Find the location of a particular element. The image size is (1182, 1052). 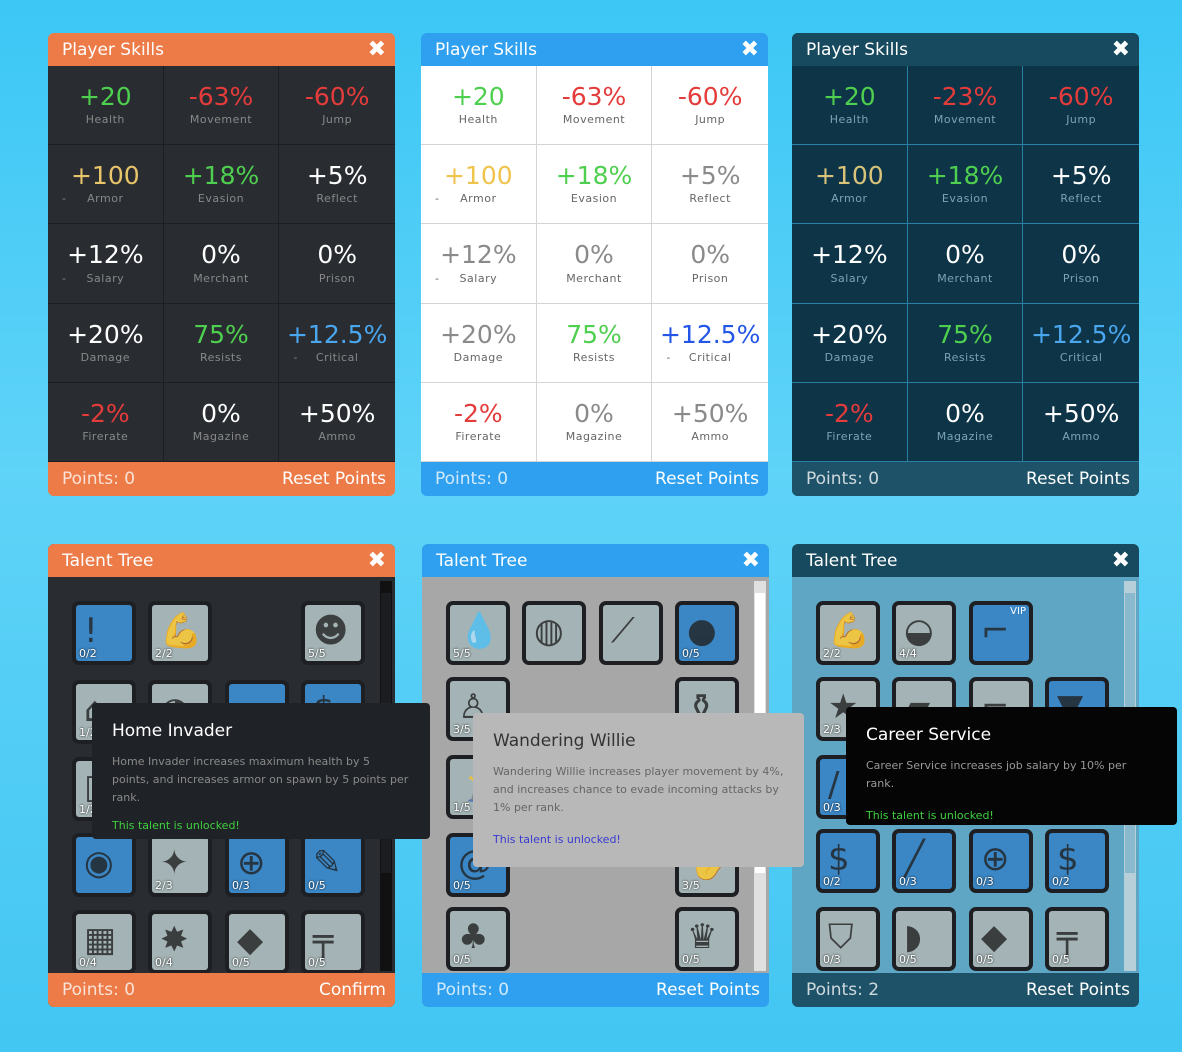

nightstick-icon: ╱ 0/3 is located at coordinates (924, 861).